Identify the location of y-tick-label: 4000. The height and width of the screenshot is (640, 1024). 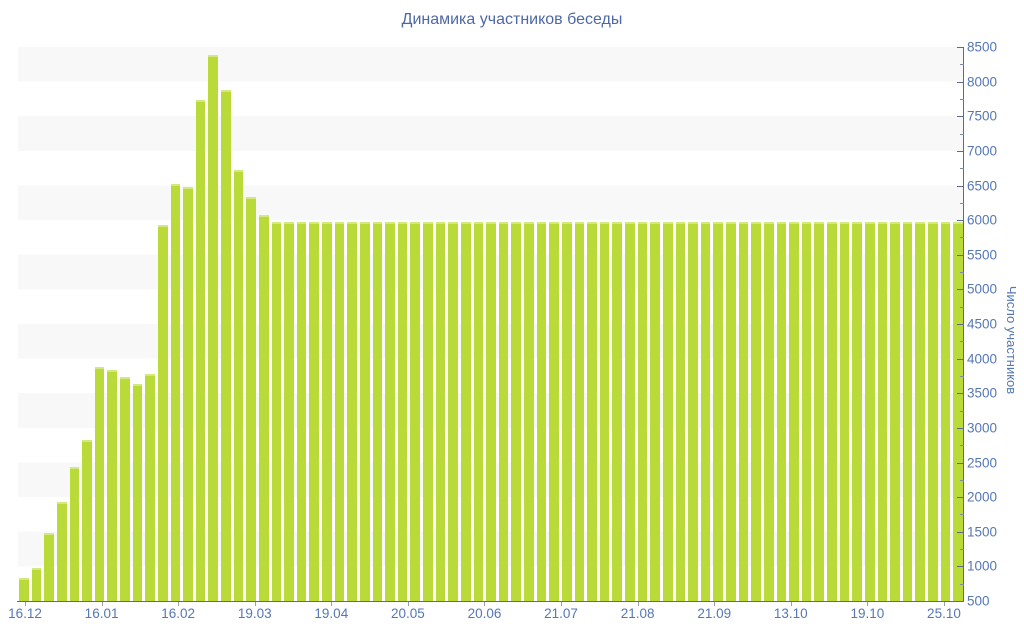
(982, 359).